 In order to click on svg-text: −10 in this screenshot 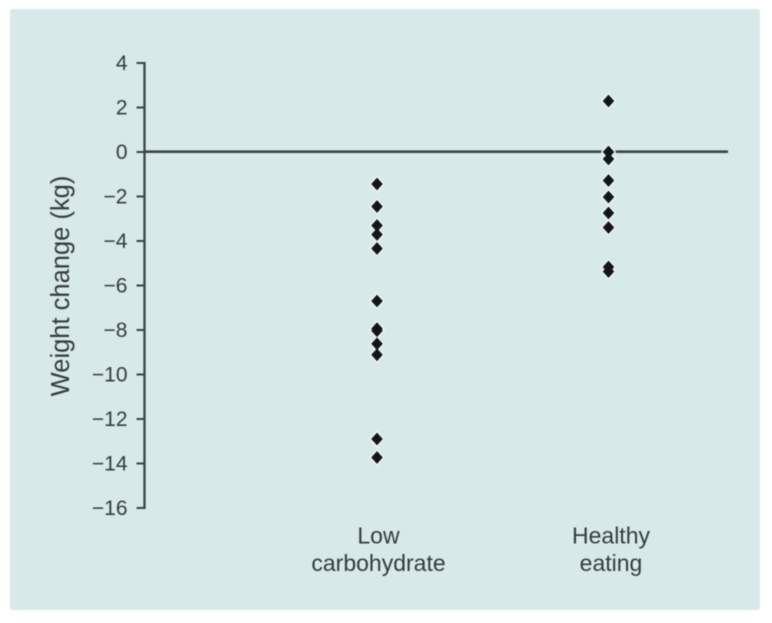, I will do `click(110, 374)`.